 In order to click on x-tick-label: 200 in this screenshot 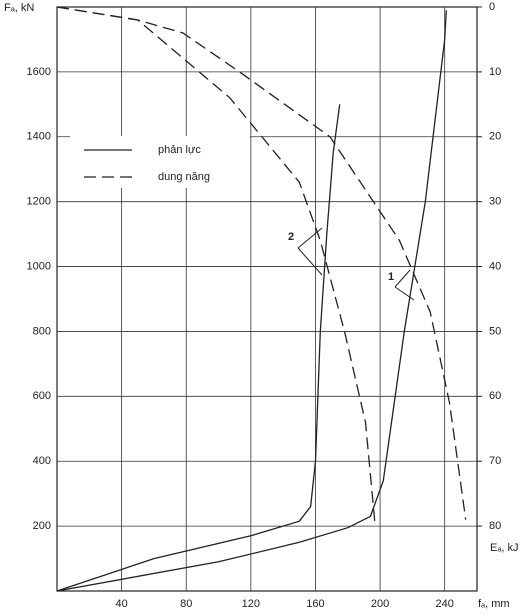, I will do `click(380, 604)`.